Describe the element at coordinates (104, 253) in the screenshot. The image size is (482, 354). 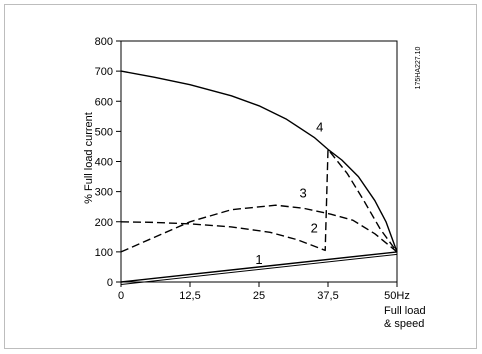
I see `y-tick-label: 100` at that location.